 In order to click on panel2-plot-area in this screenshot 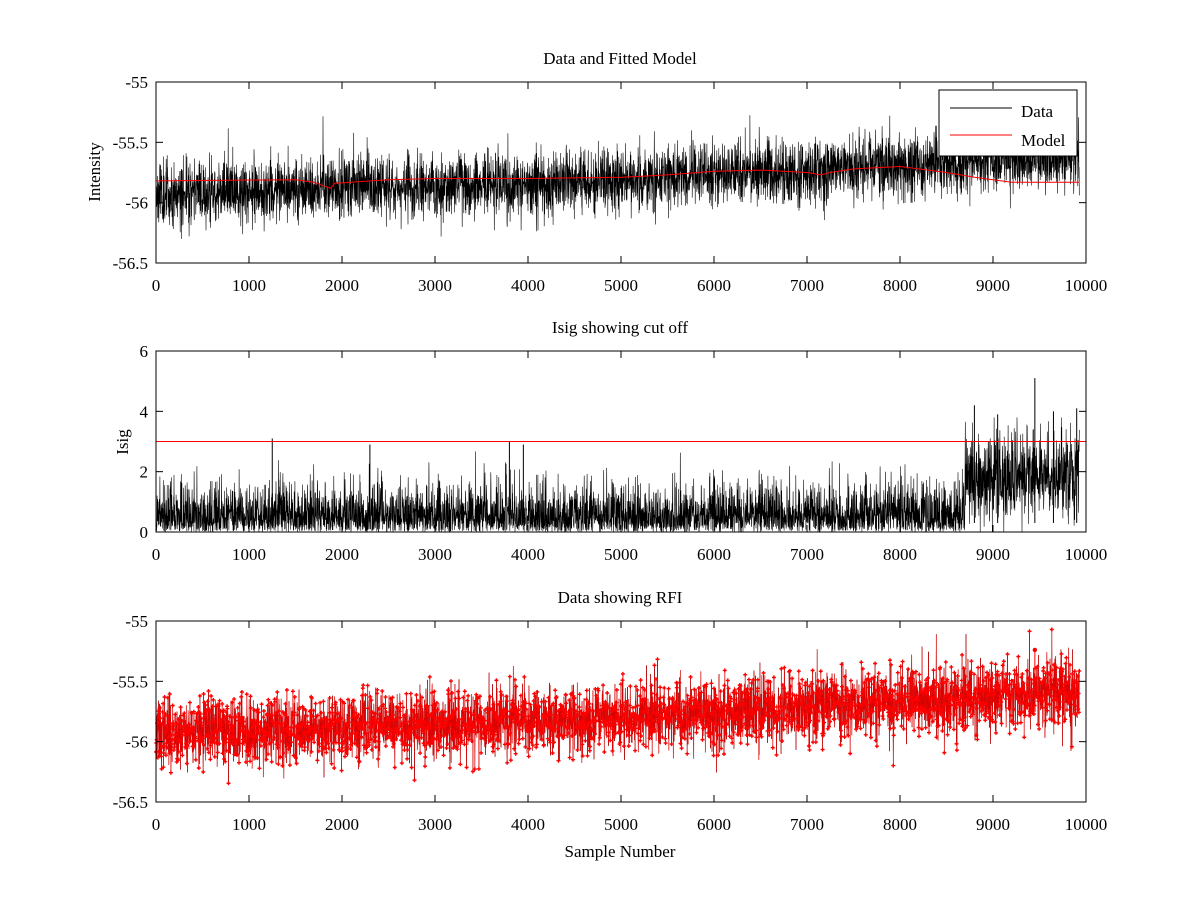, I will do `click(620, 455)`.